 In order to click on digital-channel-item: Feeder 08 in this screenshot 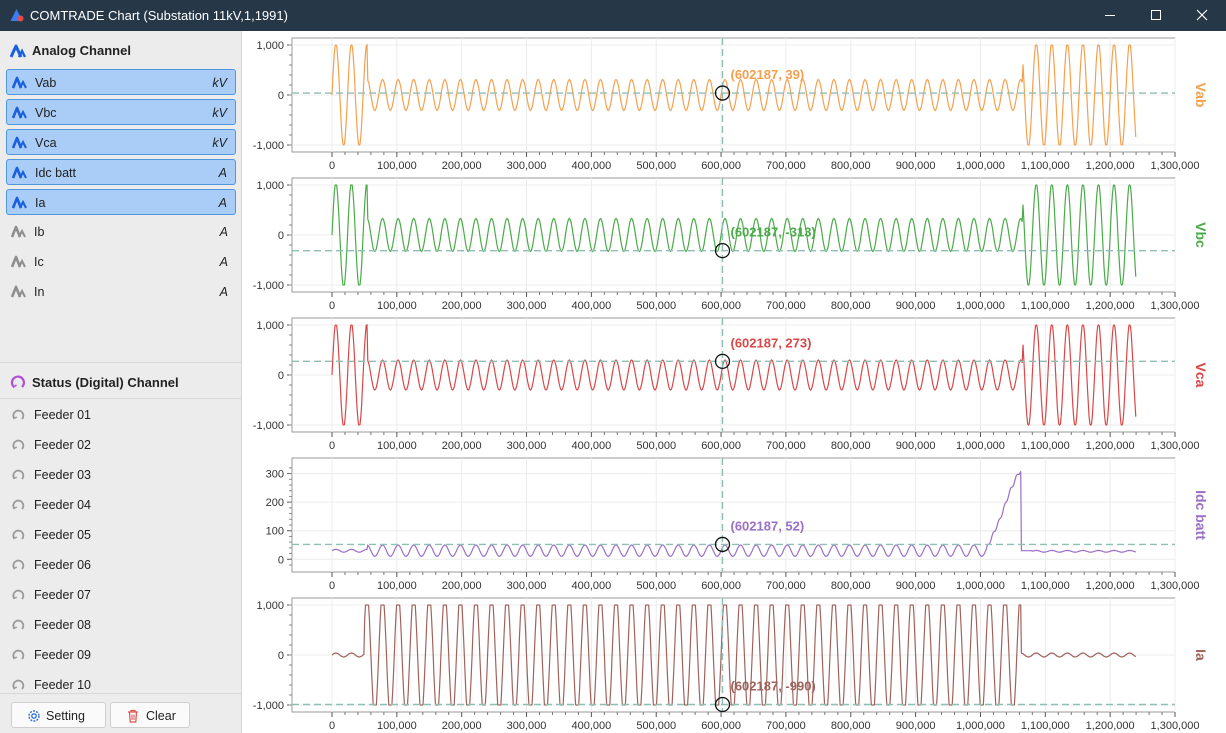, I will do `click(121, 625)`.